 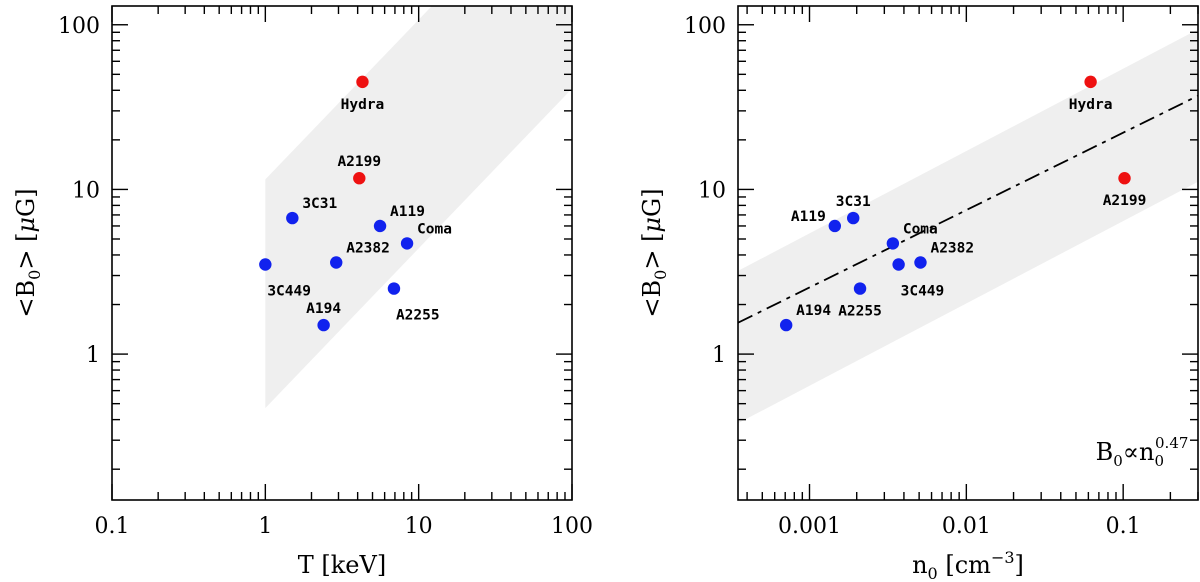 I want to click on x-tick-label: 10, so click(x=419, y=526).